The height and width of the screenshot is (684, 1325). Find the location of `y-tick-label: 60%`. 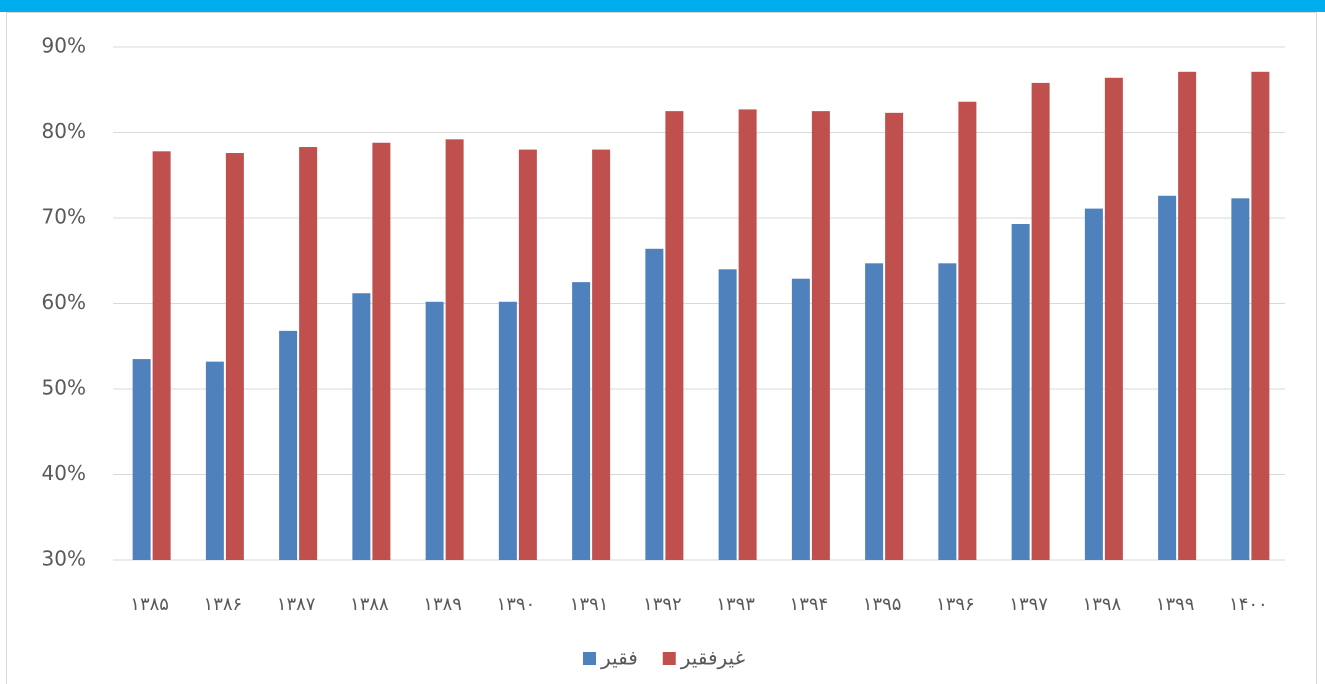

y-tick-label: 60% is located at coordinates (64, 302).